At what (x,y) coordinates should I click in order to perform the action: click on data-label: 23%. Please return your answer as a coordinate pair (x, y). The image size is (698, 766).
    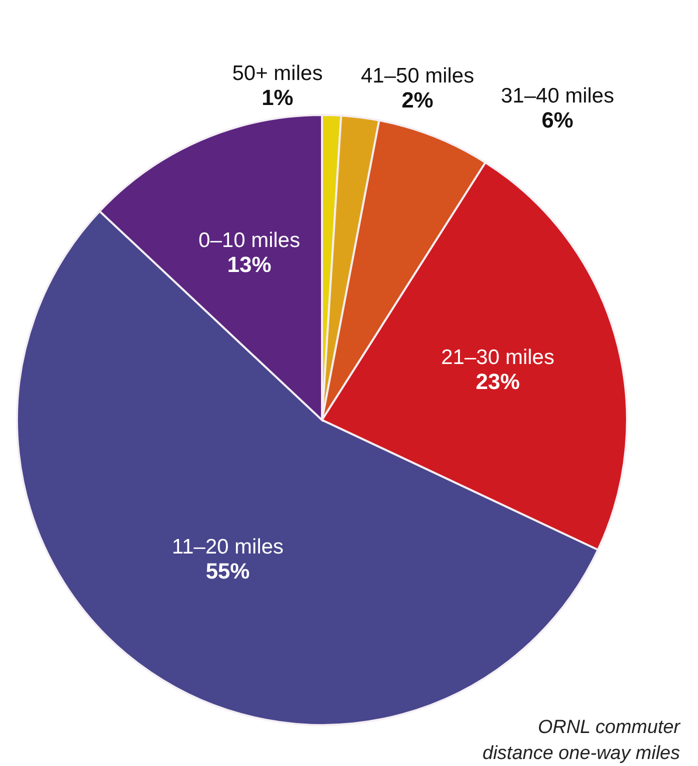
    Looking at the image, I should click on (498, 381).